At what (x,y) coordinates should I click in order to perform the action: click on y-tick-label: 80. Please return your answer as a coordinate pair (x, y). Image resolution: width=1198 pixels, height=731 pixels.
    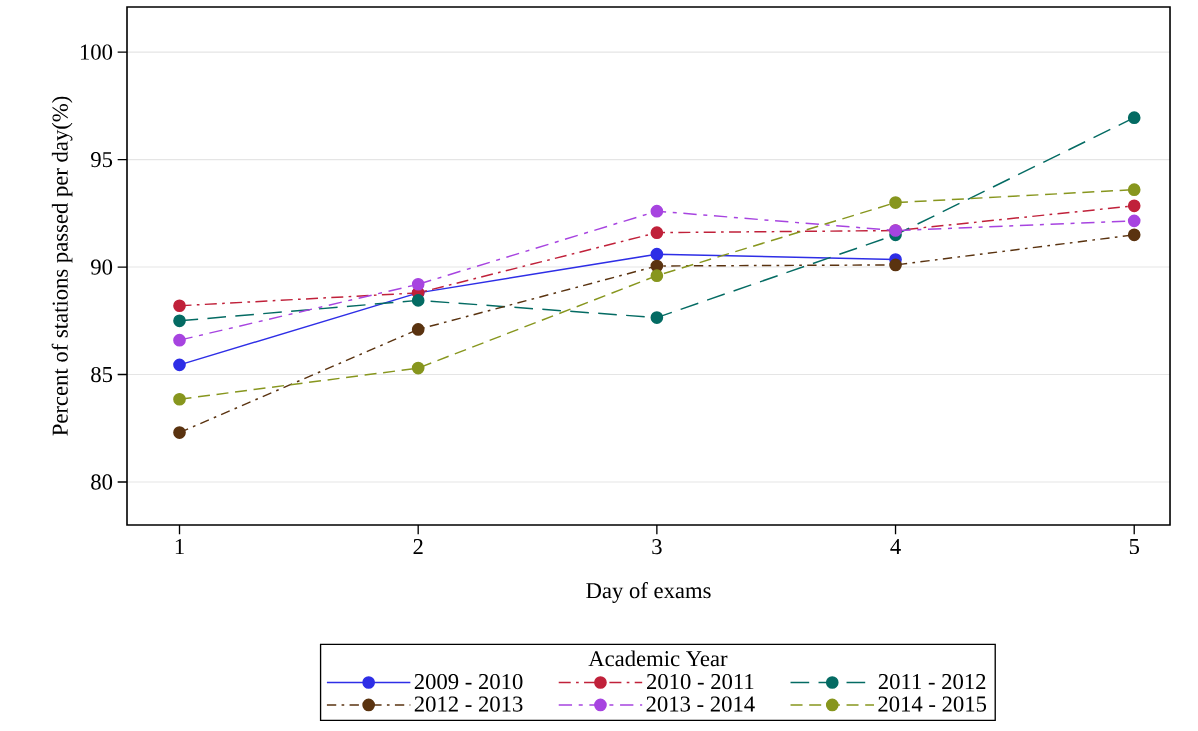
    Looking at the image, I should click on (102, 482).